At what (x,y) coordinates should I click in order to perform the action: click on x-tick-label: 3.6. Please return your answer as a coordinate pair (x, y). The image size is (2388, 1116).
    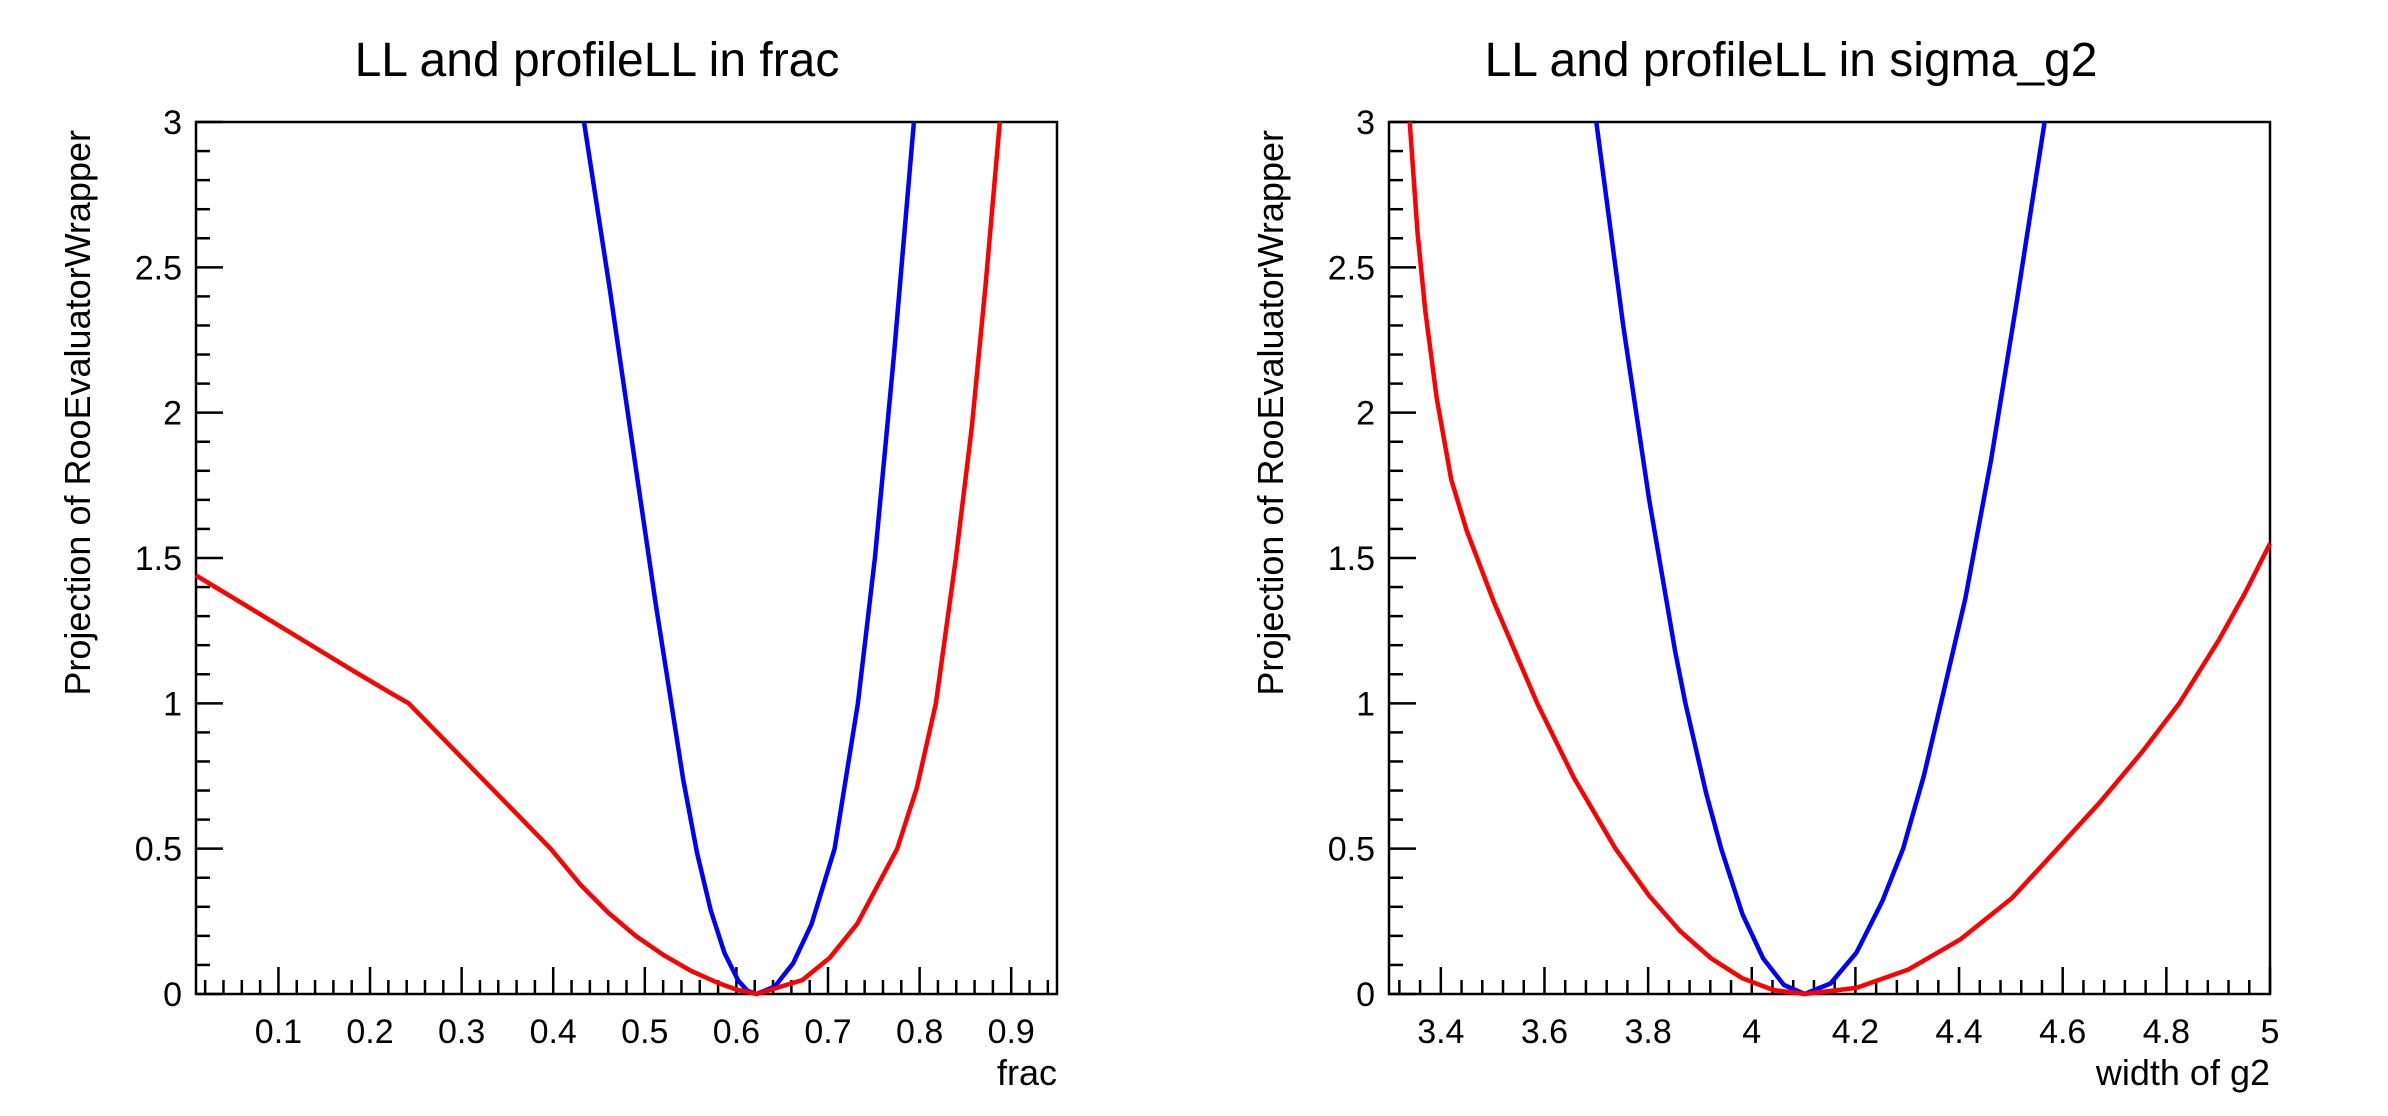
    Looking at the image, I should click on (1544, 1032).